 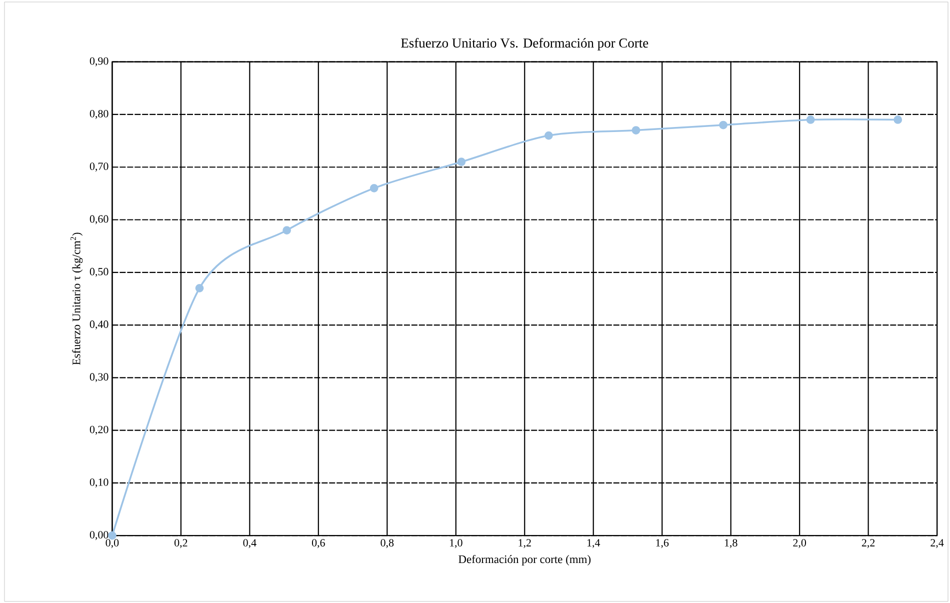 I want to click on x-tick-label: 0,2, so click(x=181, y=543).